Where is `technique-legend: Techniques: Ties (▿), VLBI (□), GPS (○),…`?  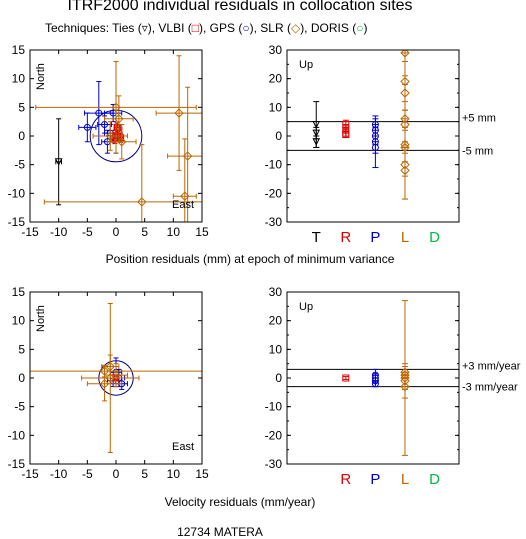
technique-legend: Techniques: Ties (▿), VLBI (□), GPS (○),… is located at coordinates (206, 28).